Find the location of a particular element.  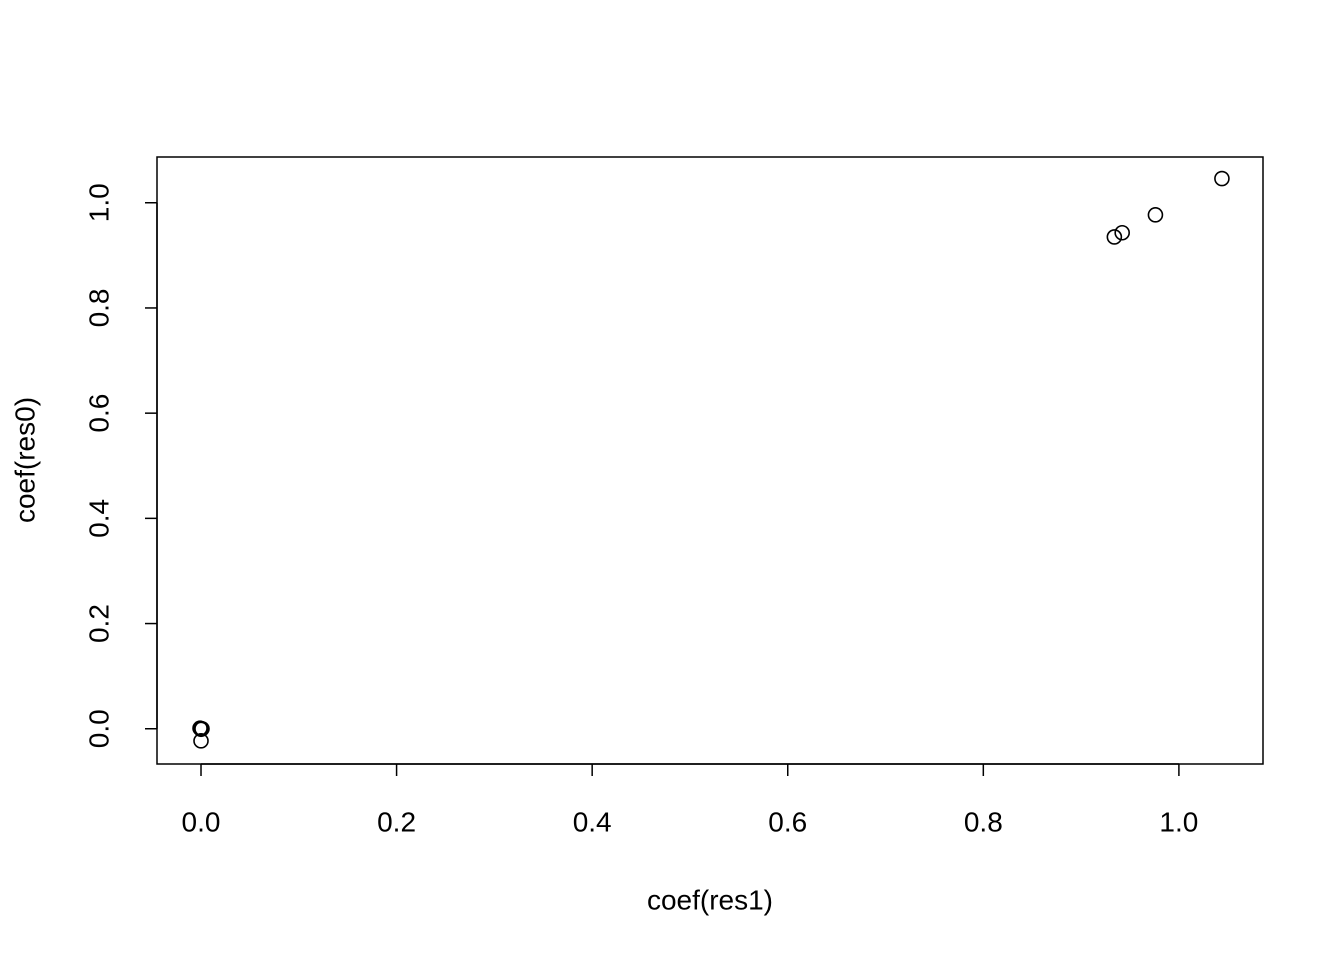

y-tick-label: 0.4 is located at coordinates (98, 518).